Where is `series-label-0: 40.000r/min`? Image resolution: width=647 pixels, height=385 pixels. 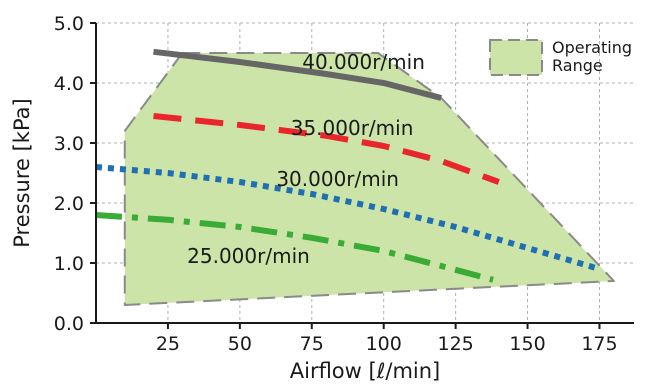
series-label-0: 40.000r/min is located at coordinates (363, 62).